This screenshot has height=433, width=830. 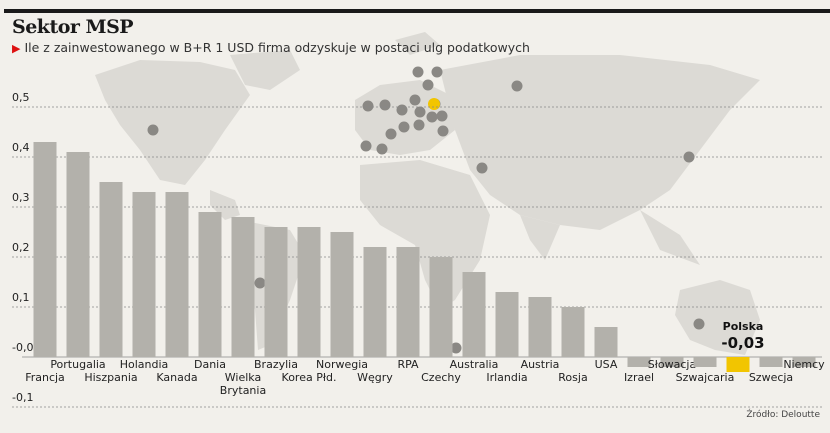 What do you see at coordinates (375, 302) in the screenshot?
I see `bar-węgry` at bounding box center [375, 302].